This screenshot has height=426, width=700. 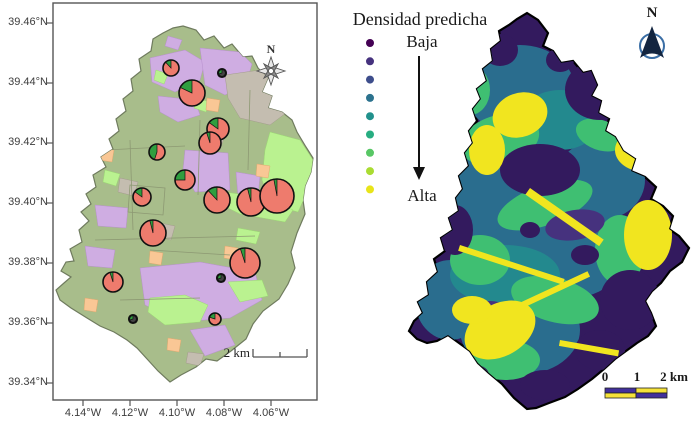 I want to click on right-scalebar-one: 1, so click(x=637, y=376).